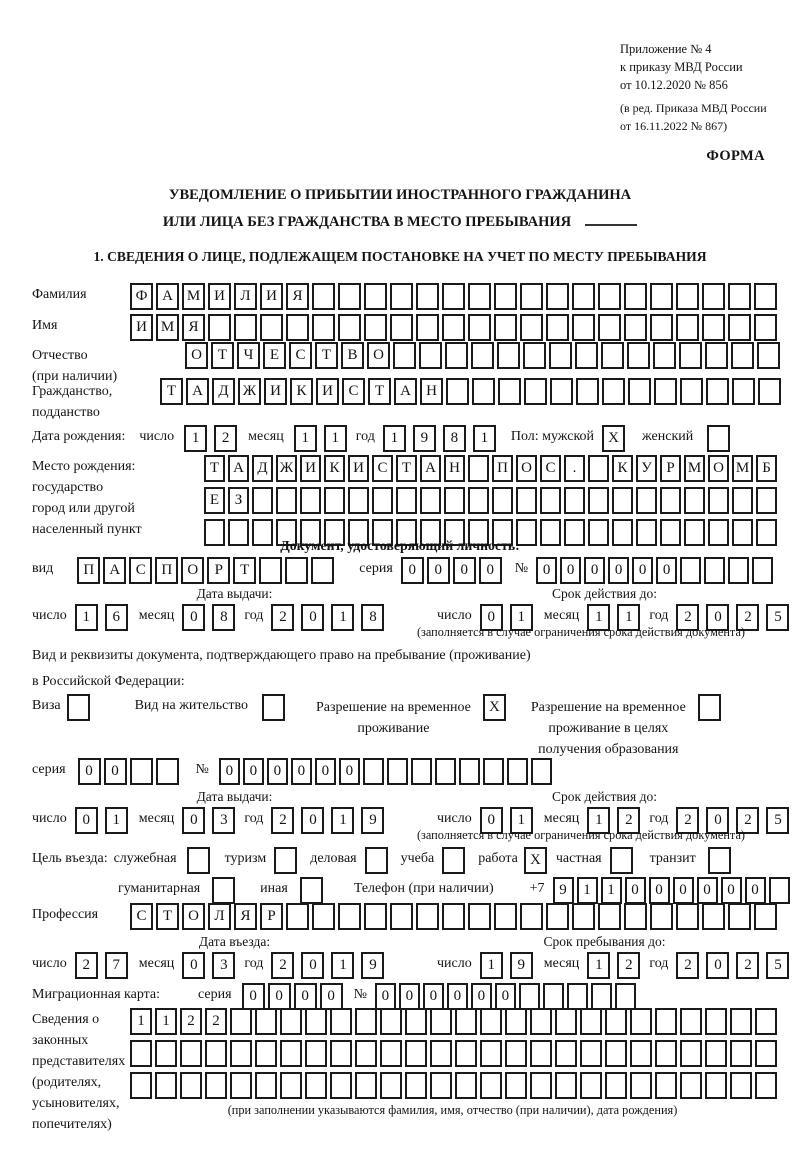  What do you see at coordinates (89, 570) in the screenshot?
I see `char-cell: П` at bounding box center [89, 570].